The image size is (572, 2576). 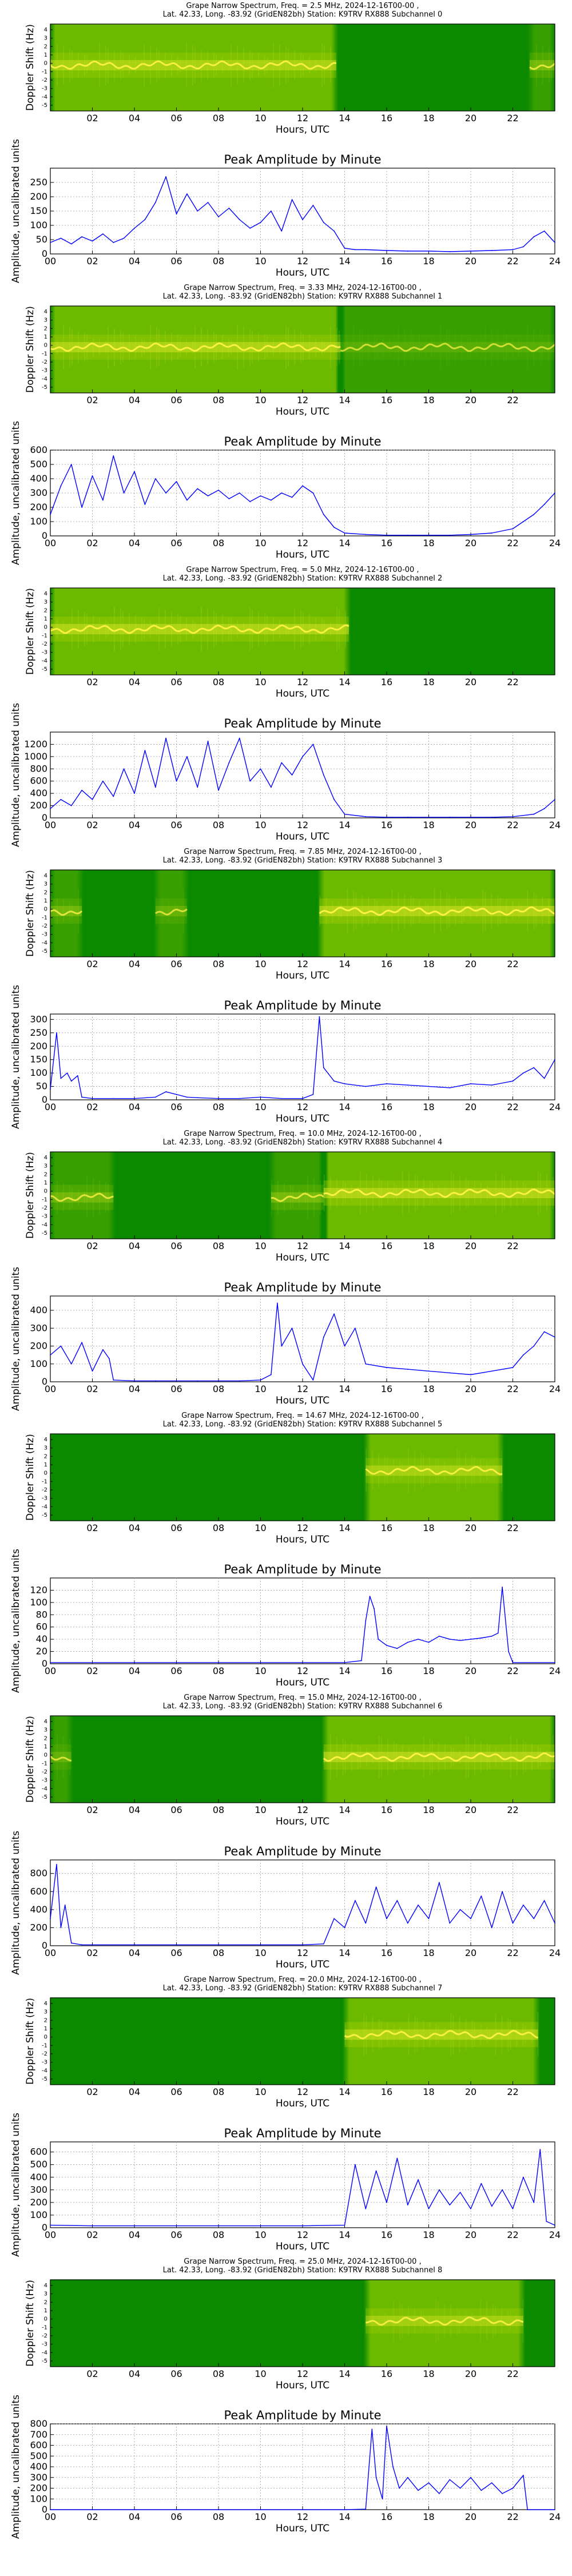 I want to click on amplitude-ytick: 800, so click(x=38, y=2423).